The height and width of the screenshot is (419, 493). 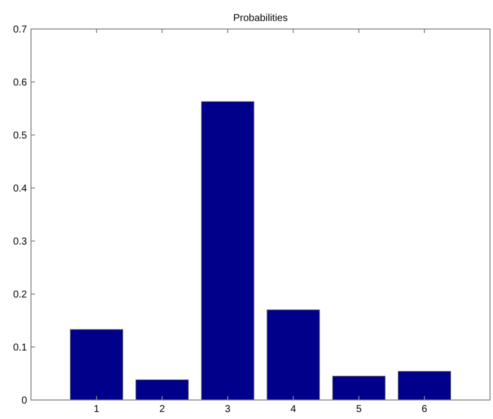 What do you see at coordinates (20, 348) in the screenshot?
I see `y-tick-label: 0.1` at bounding box center [20, 348].